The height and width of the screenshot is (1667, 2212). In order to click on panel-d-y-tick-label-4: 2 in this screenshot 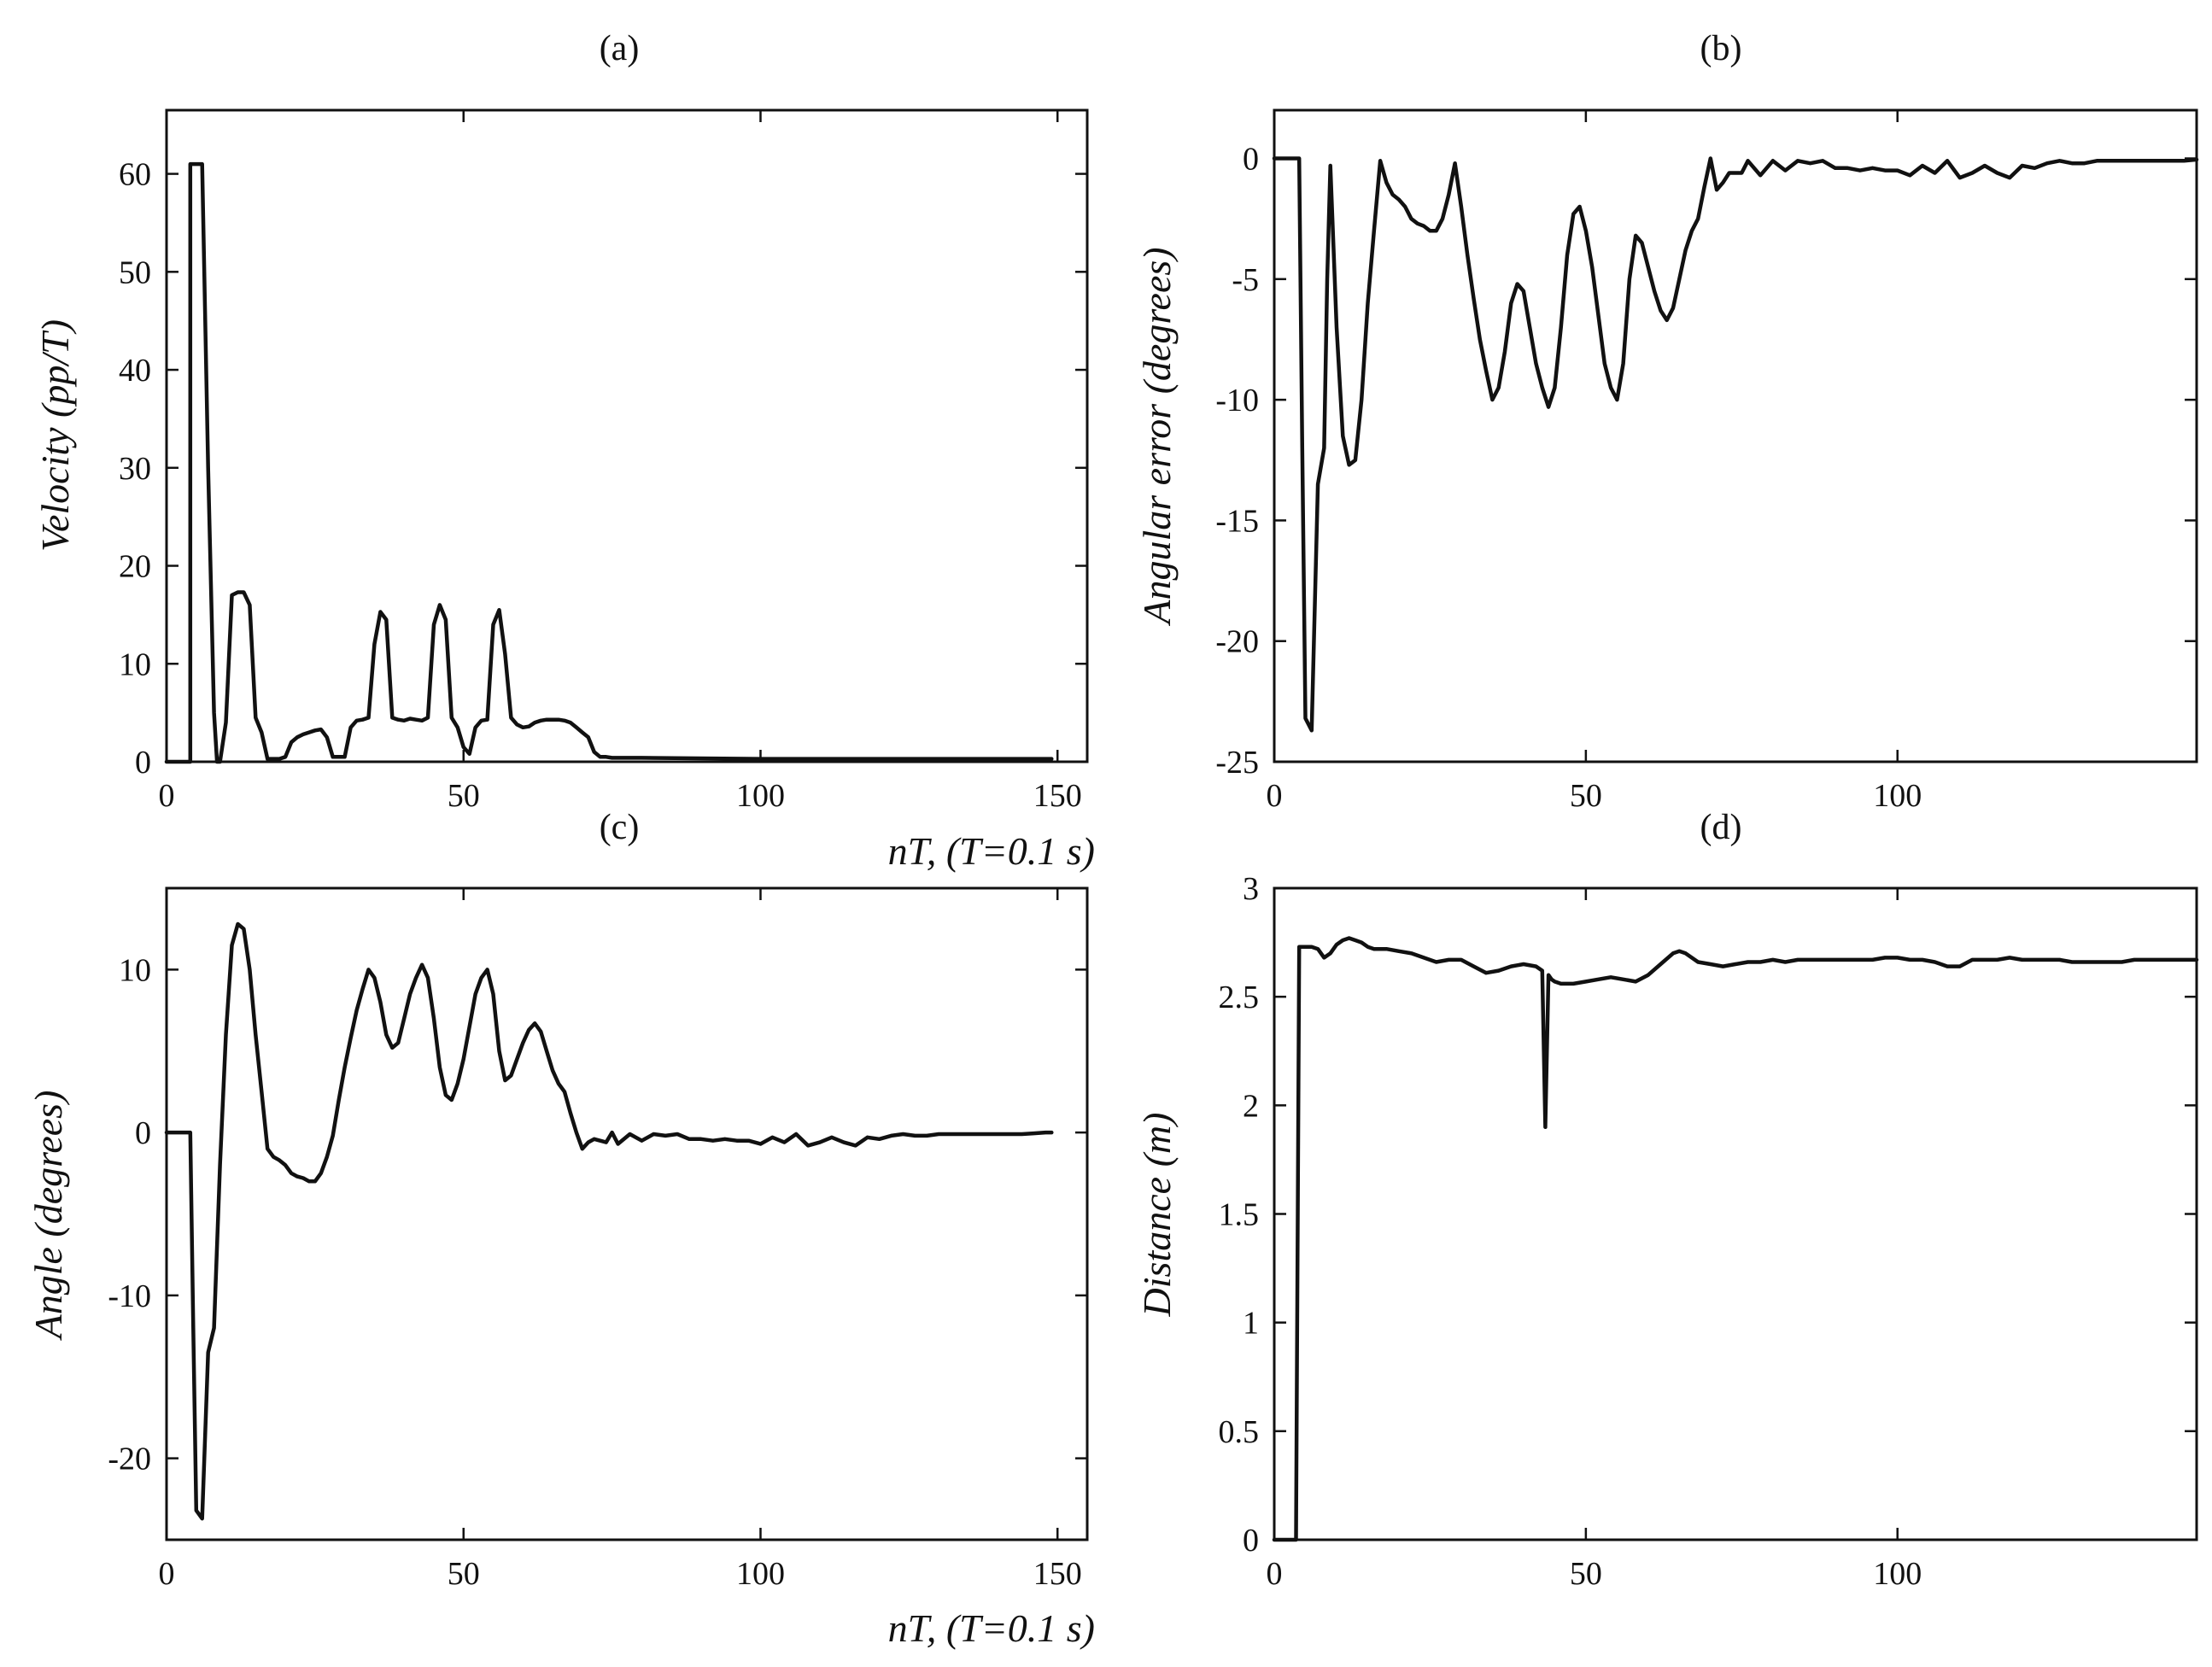, I will do `click(1251, 1106)`.